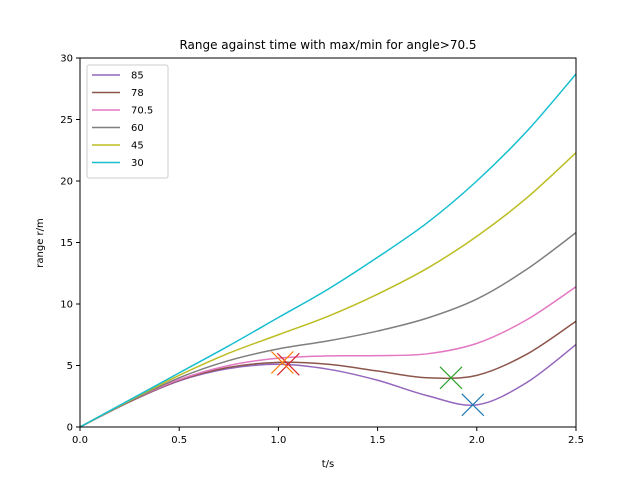 This screenshot has height=480, width=640. What do you see at coordinates (122, 111) in the screenshot?
I see `legend-entry: 70.5` at bounding box center [122, 111].